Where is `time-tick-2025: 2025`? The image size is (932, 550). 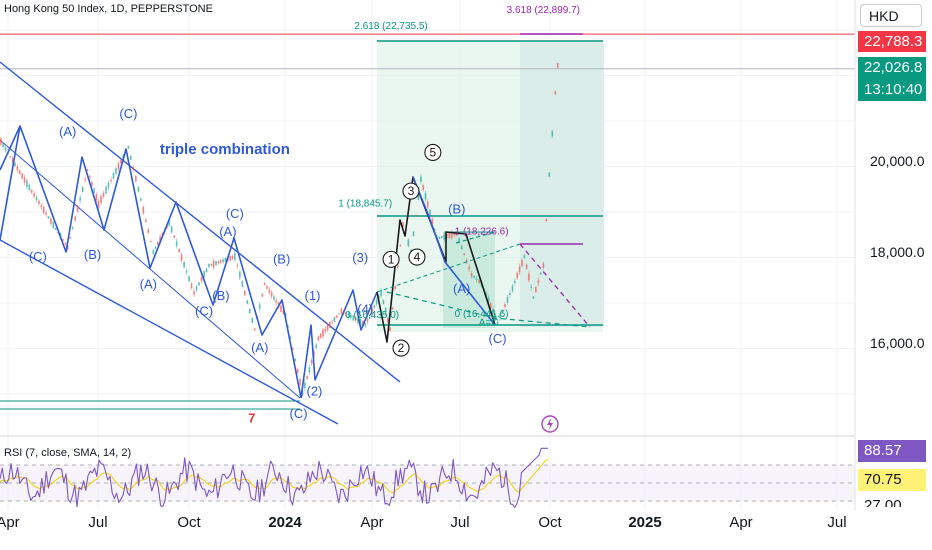
time-tick-2025: 2025 is located at coordinates (645, 522).